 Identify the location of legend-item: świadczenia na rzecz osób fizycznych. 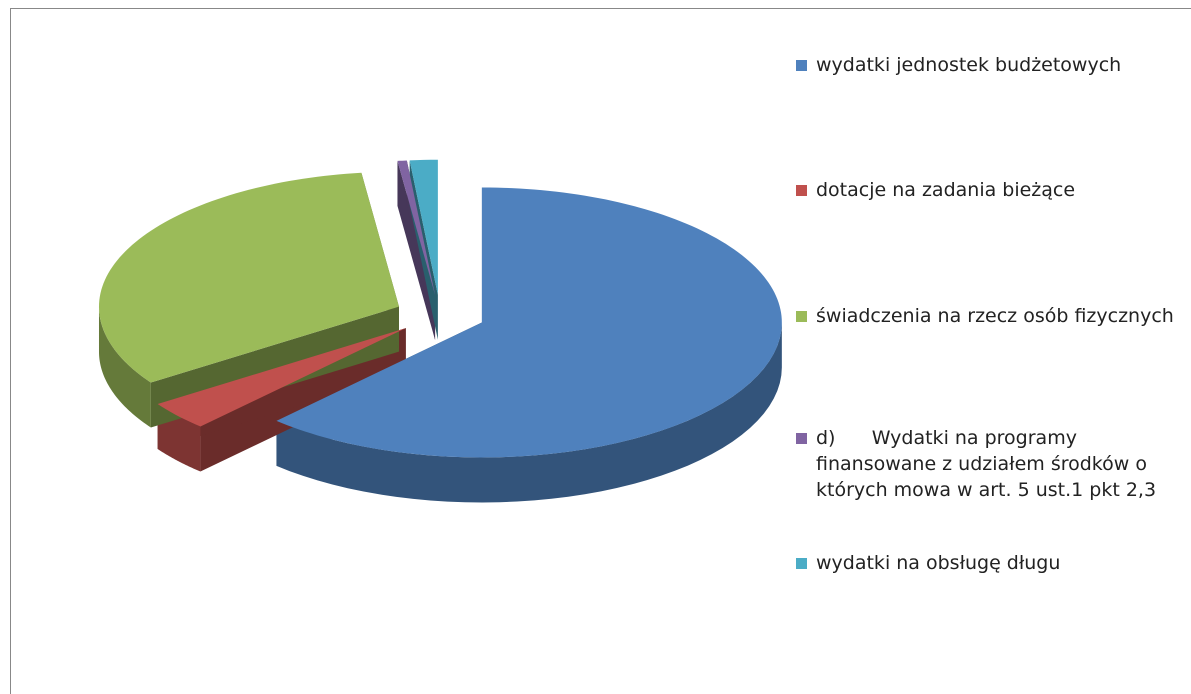
(986, 316).